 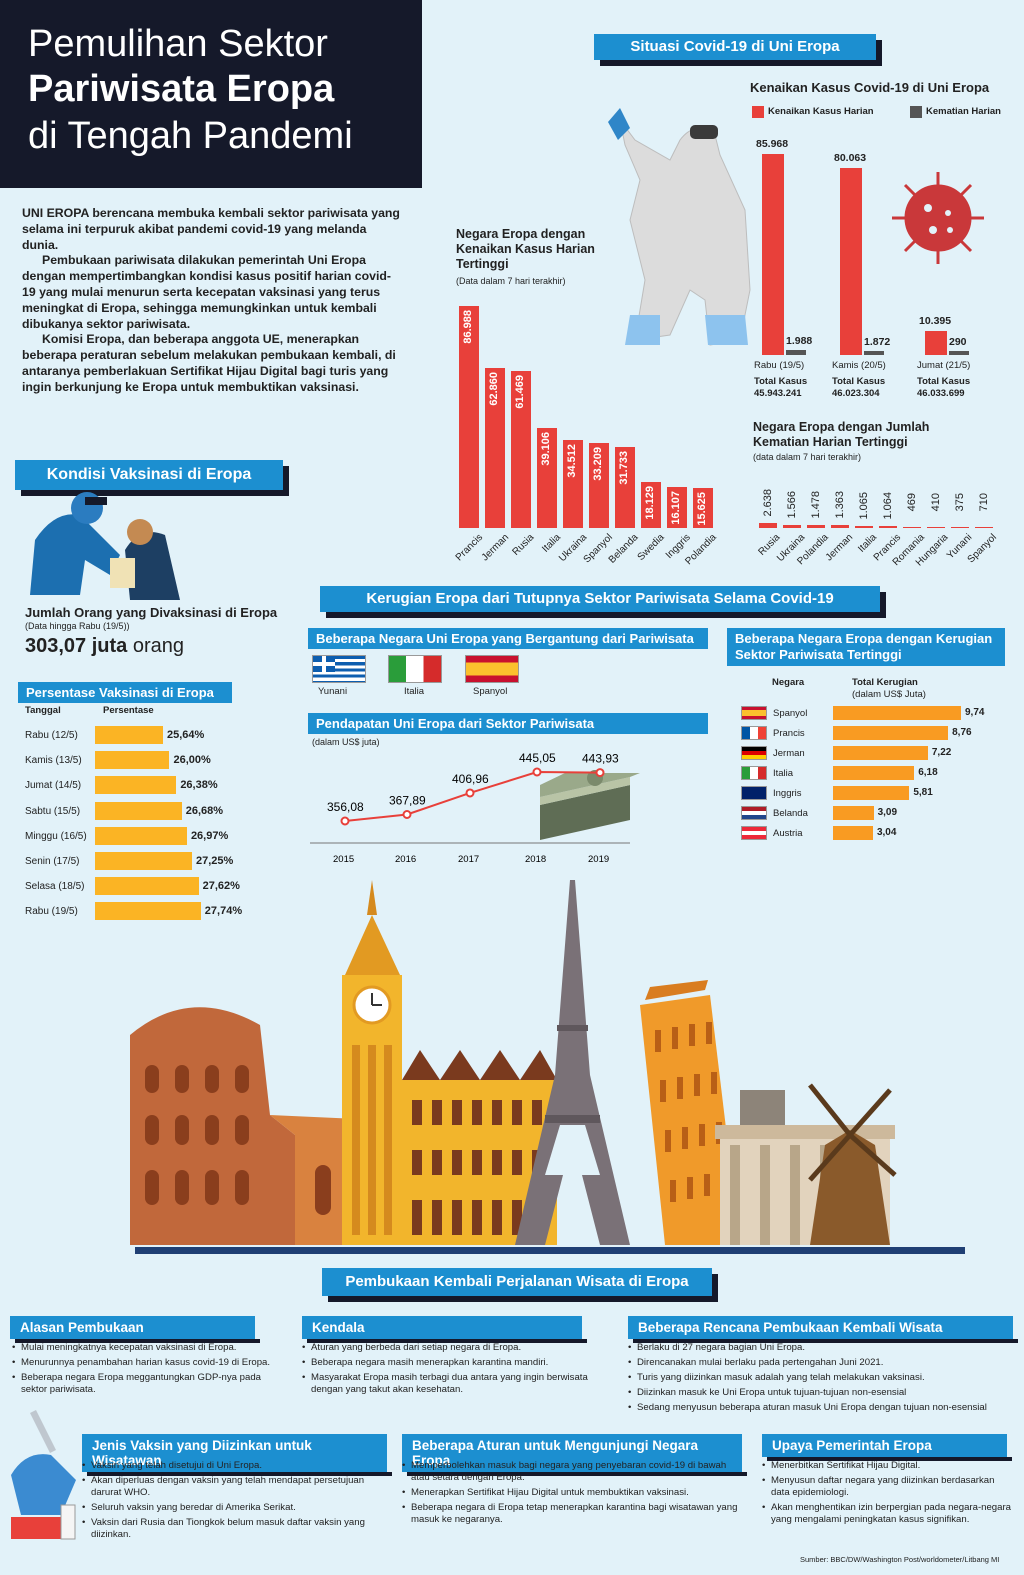 I want to click on glove-icon, so click(x=43, y=1484).